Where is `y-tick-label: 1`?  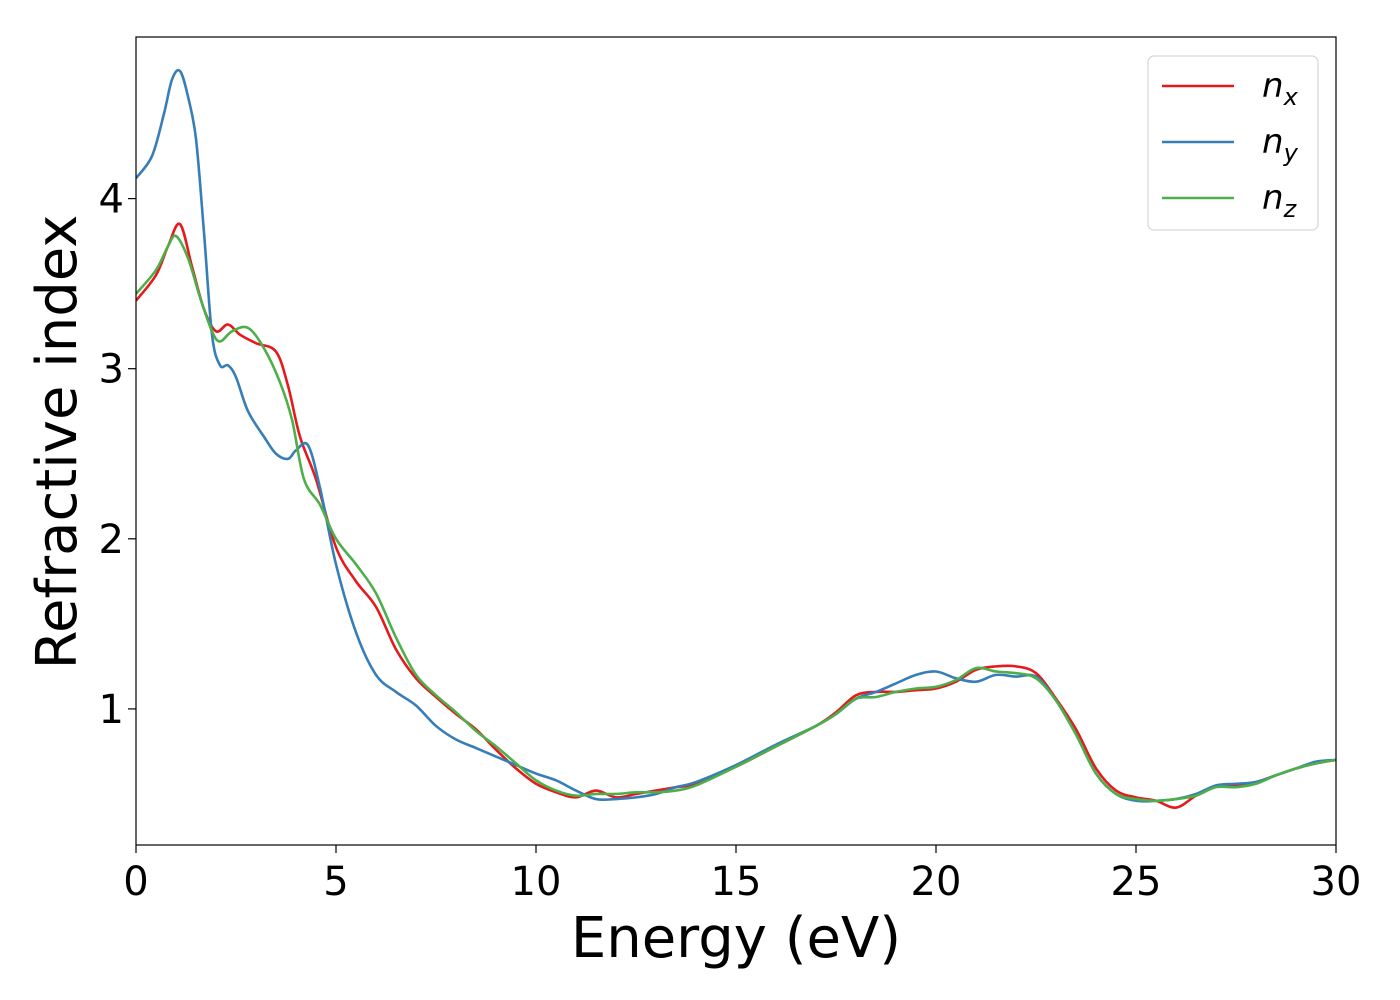
y-tick-label: 1 is located at coordinates (111, 710).